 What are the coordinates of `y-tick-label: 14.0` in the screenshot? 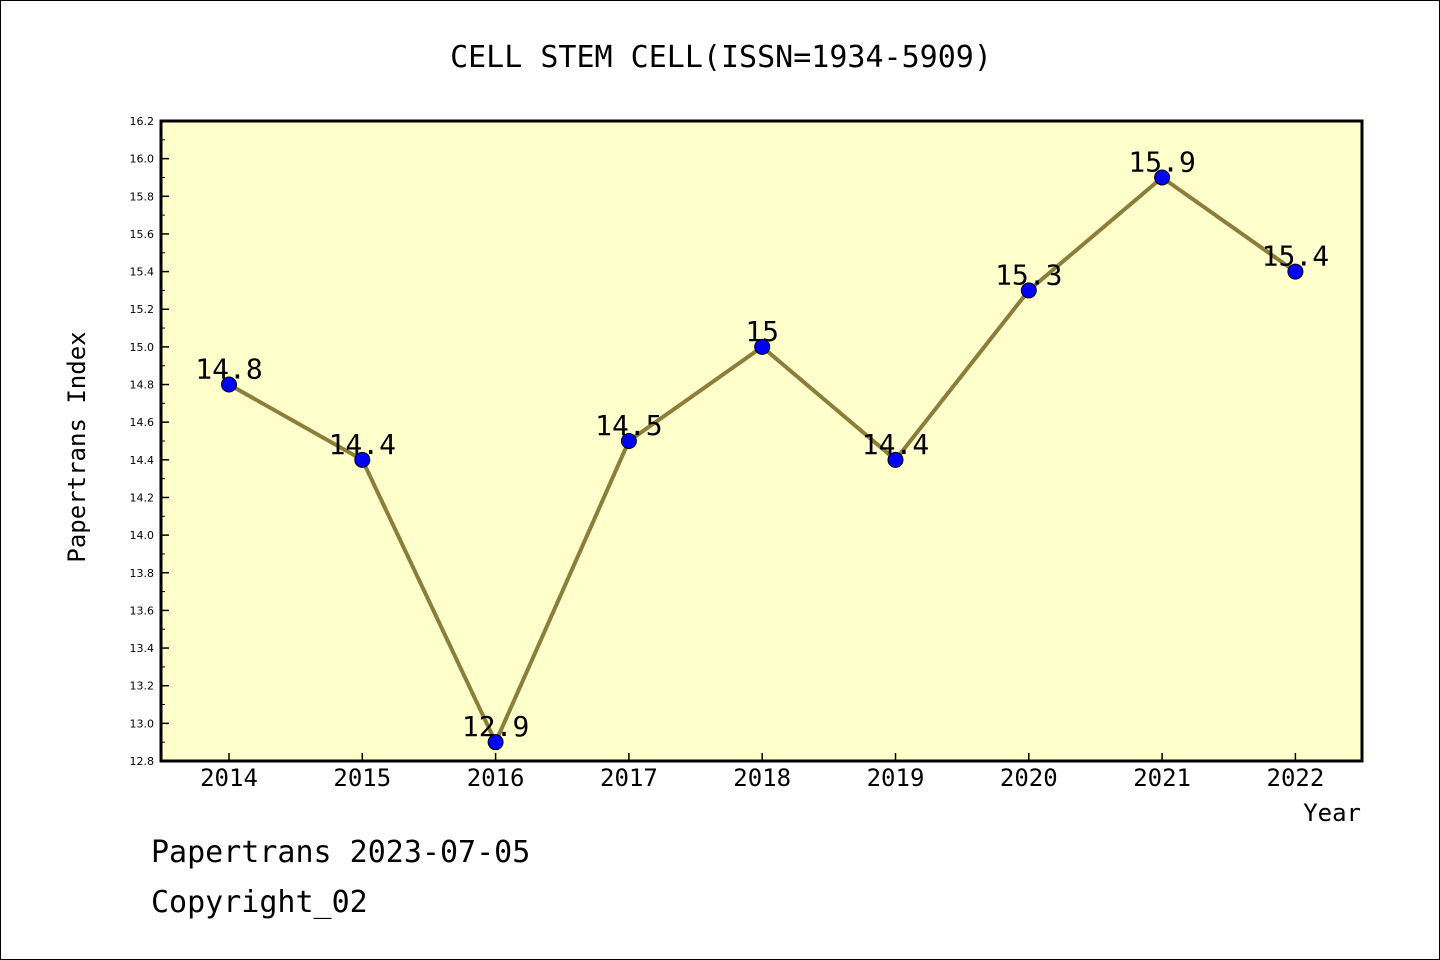 It's located at (142, 535).